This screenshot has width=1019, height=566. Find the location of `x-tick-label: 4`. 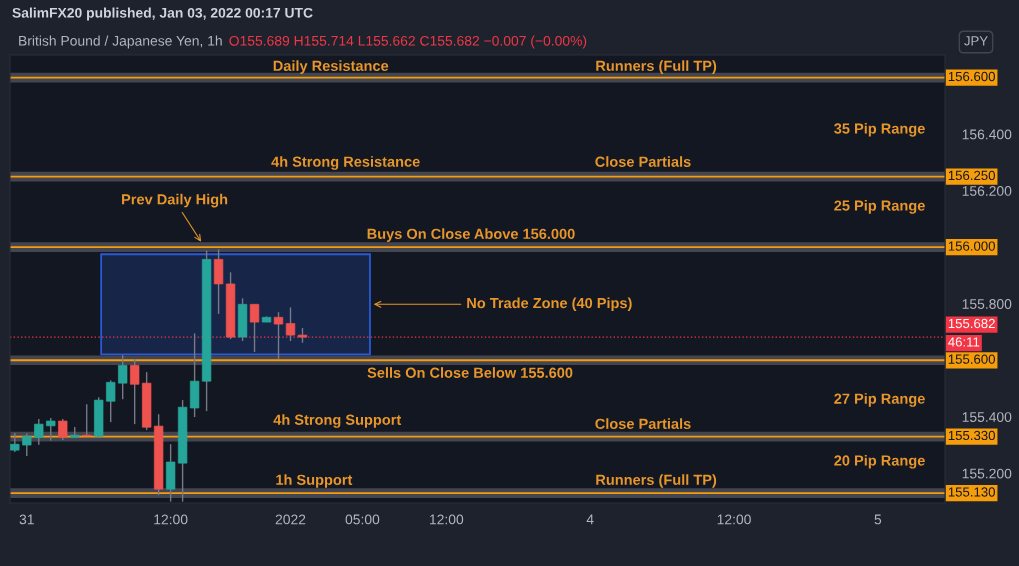

x-tick-label: 4 is located at coordinates (590, 519).